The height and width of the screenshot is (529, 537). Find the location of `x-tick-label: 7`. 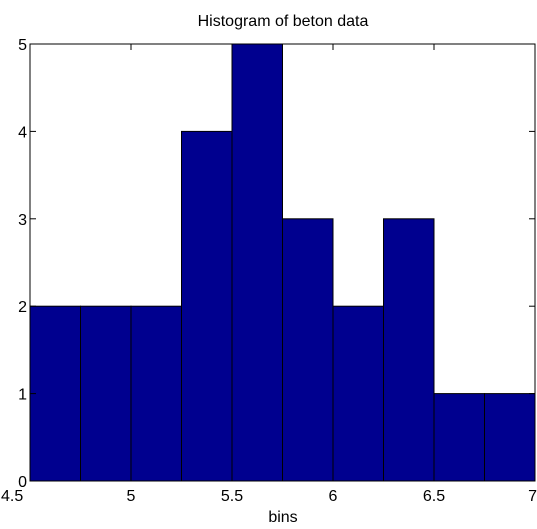

x-tick-label: 7 is located at coordinates (532, 496).